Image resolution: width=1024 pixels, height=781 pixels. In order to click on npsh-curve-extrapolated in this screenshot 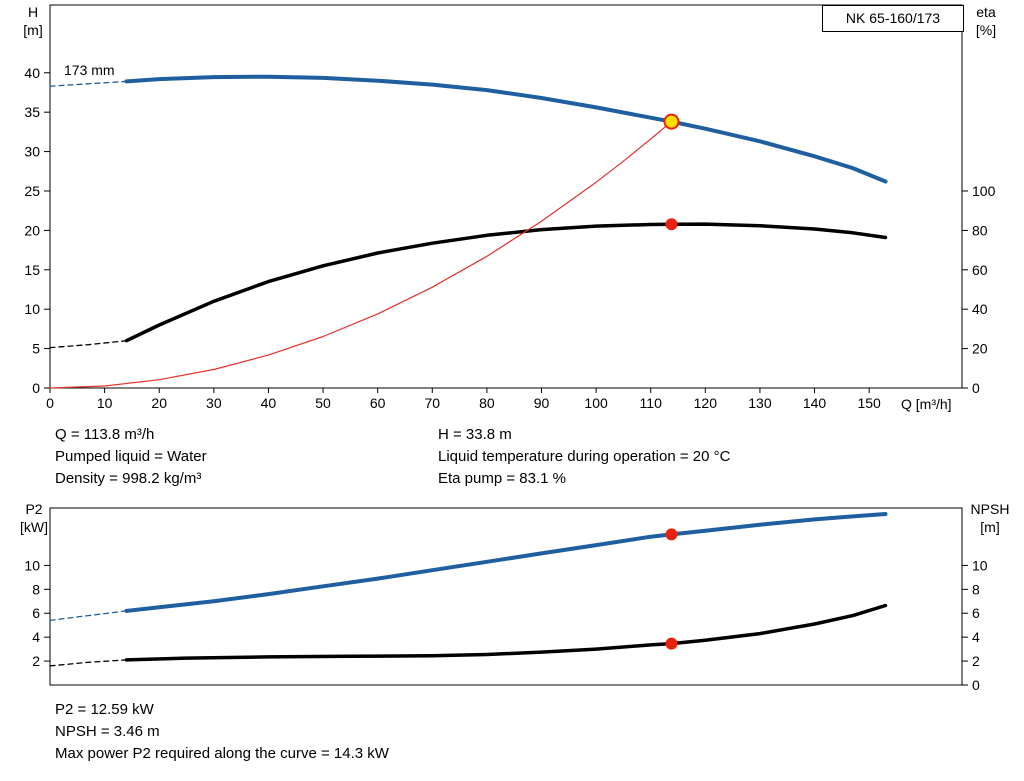, I will do `click(88, 663)`.